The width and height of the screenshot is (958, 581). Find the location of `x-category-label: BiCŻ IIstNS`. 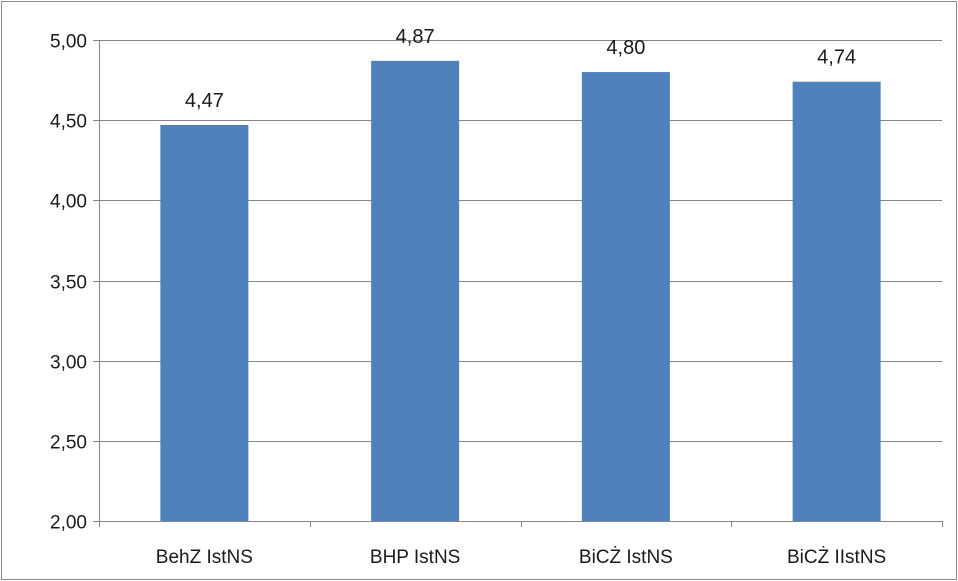

x-category-label: BiCŻ IIstNS is located at coordinates (836, 557).